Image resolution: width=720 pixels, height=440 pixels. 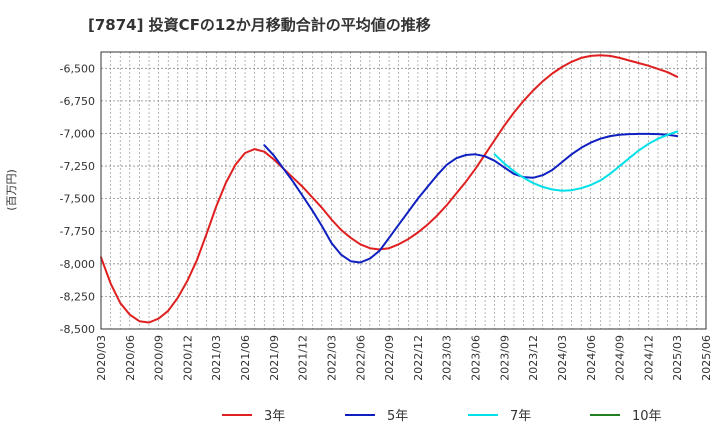 What do you see at coordinates (586, 161) in the screenshot?
I see `series-line` at bounding box center [586, 161].